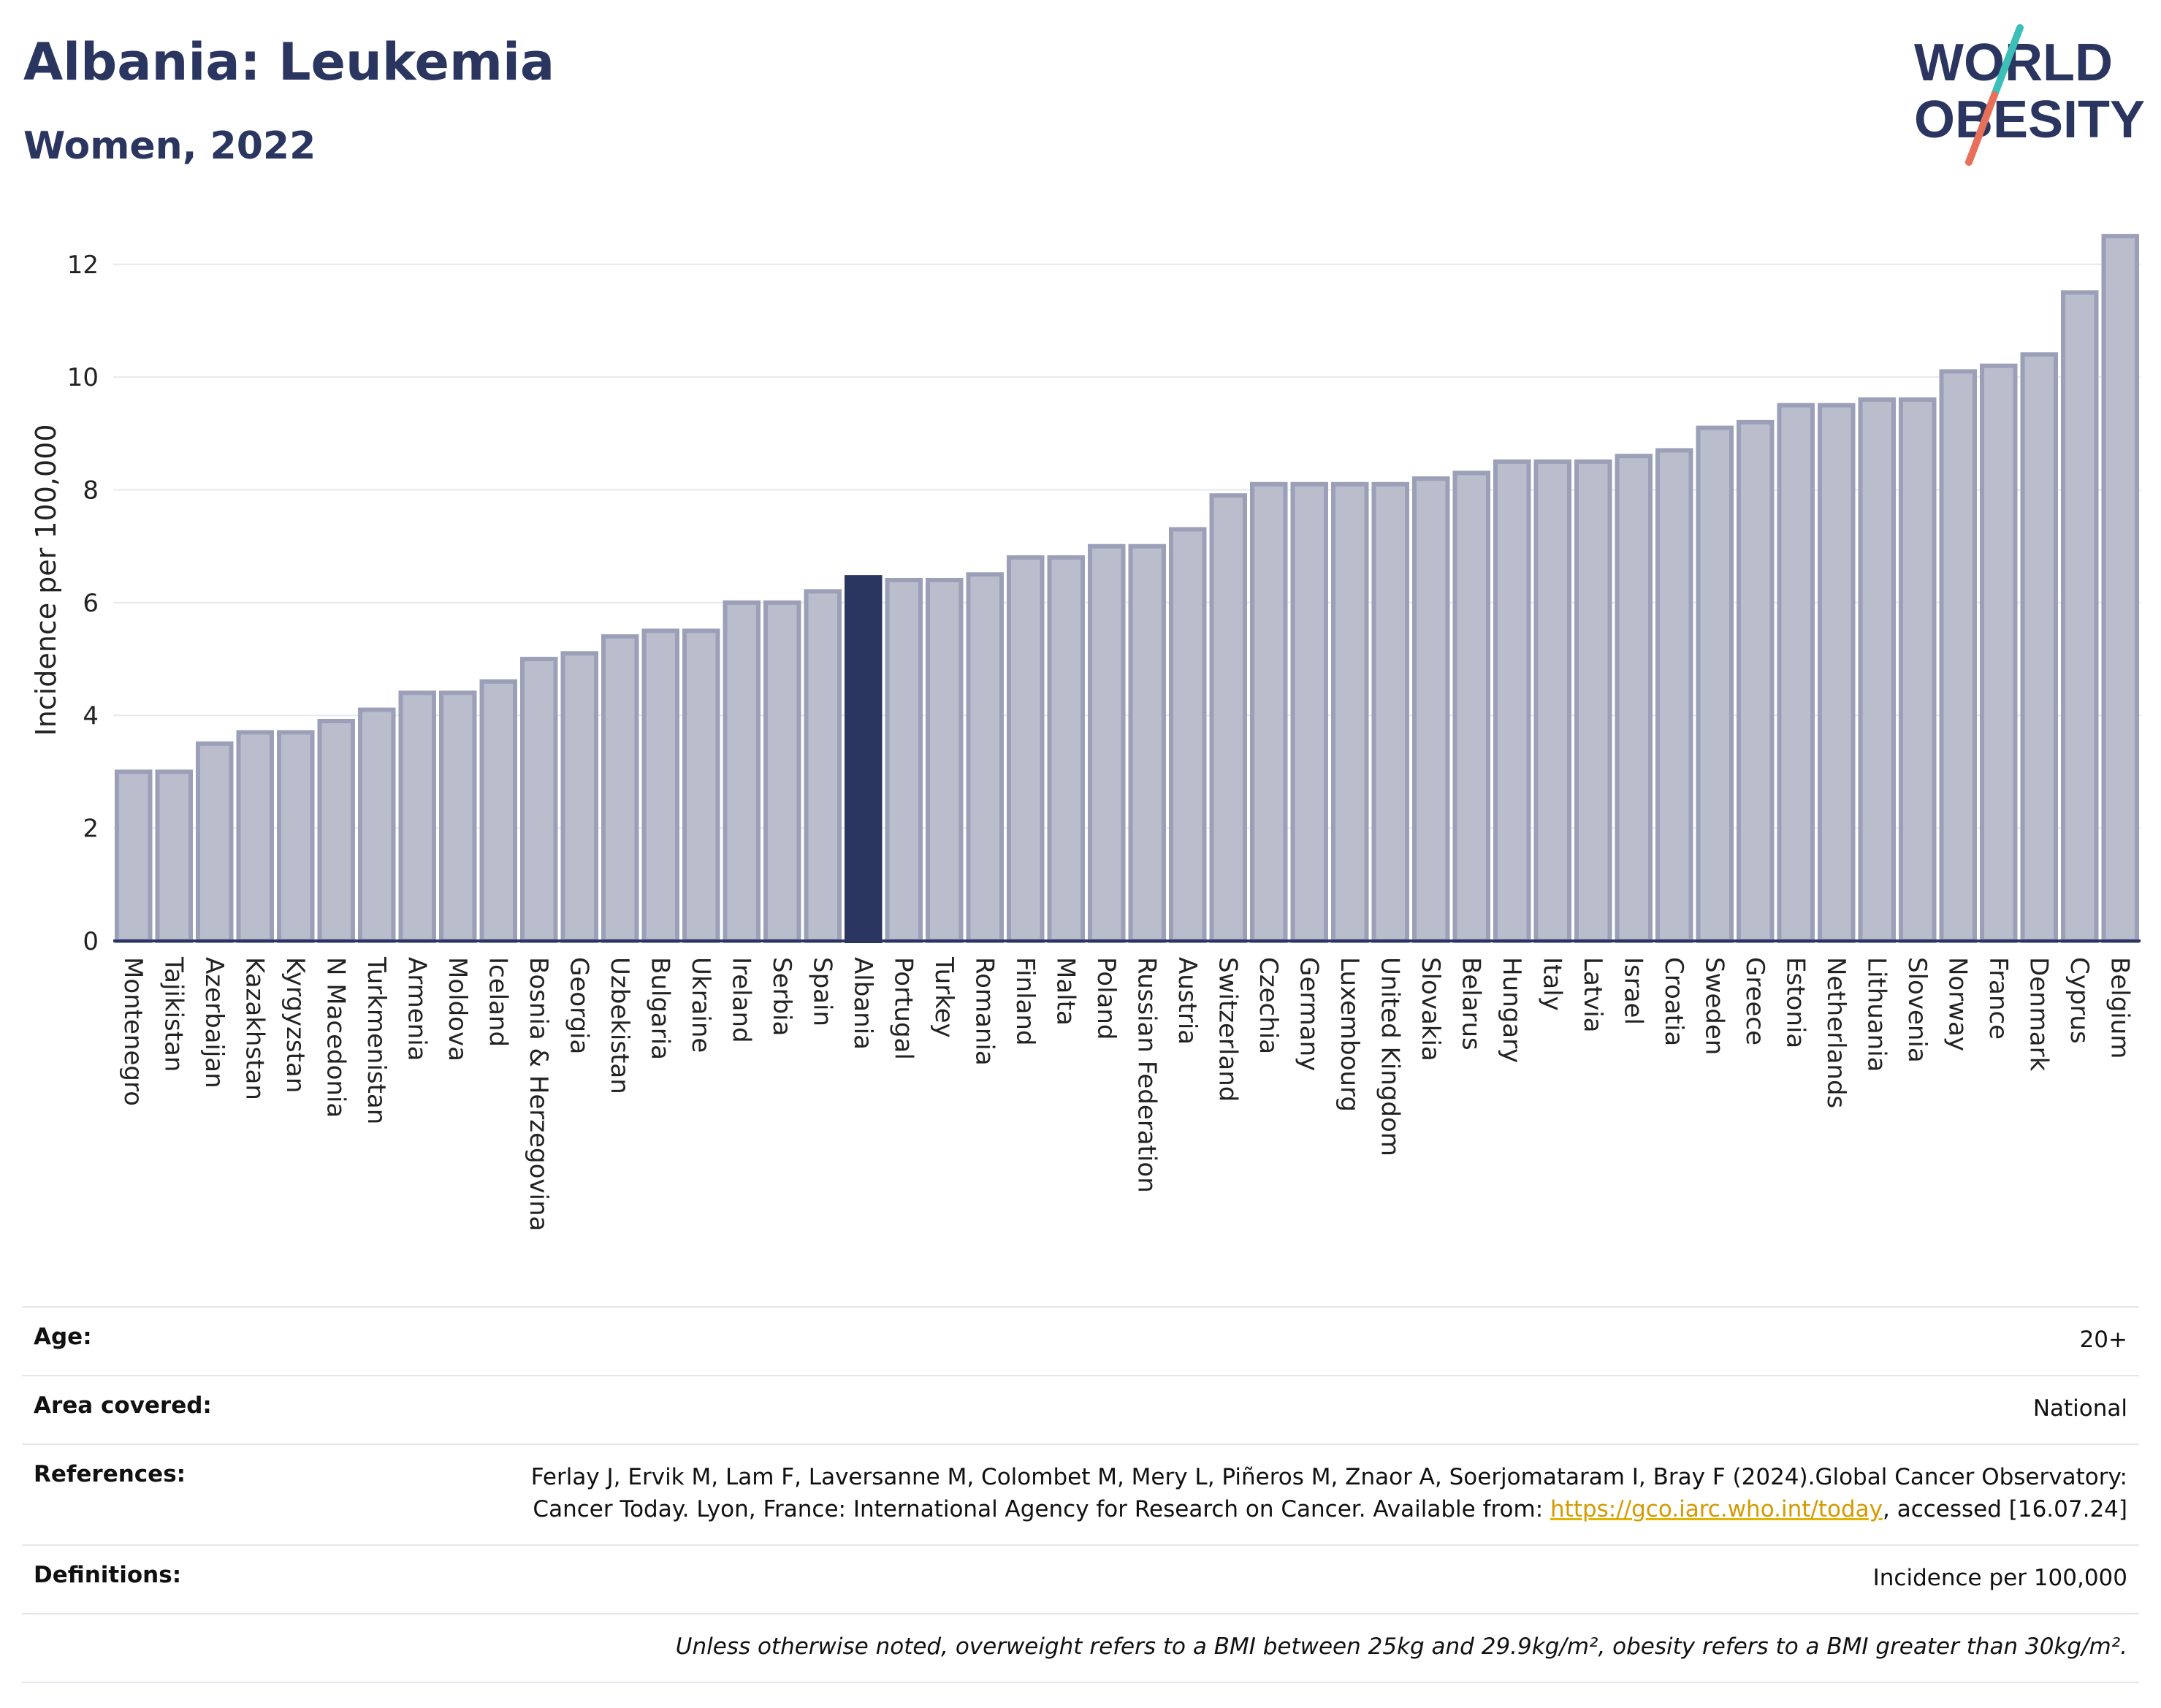  I want to click on logo-slash-bottom, so click(1981, 128).